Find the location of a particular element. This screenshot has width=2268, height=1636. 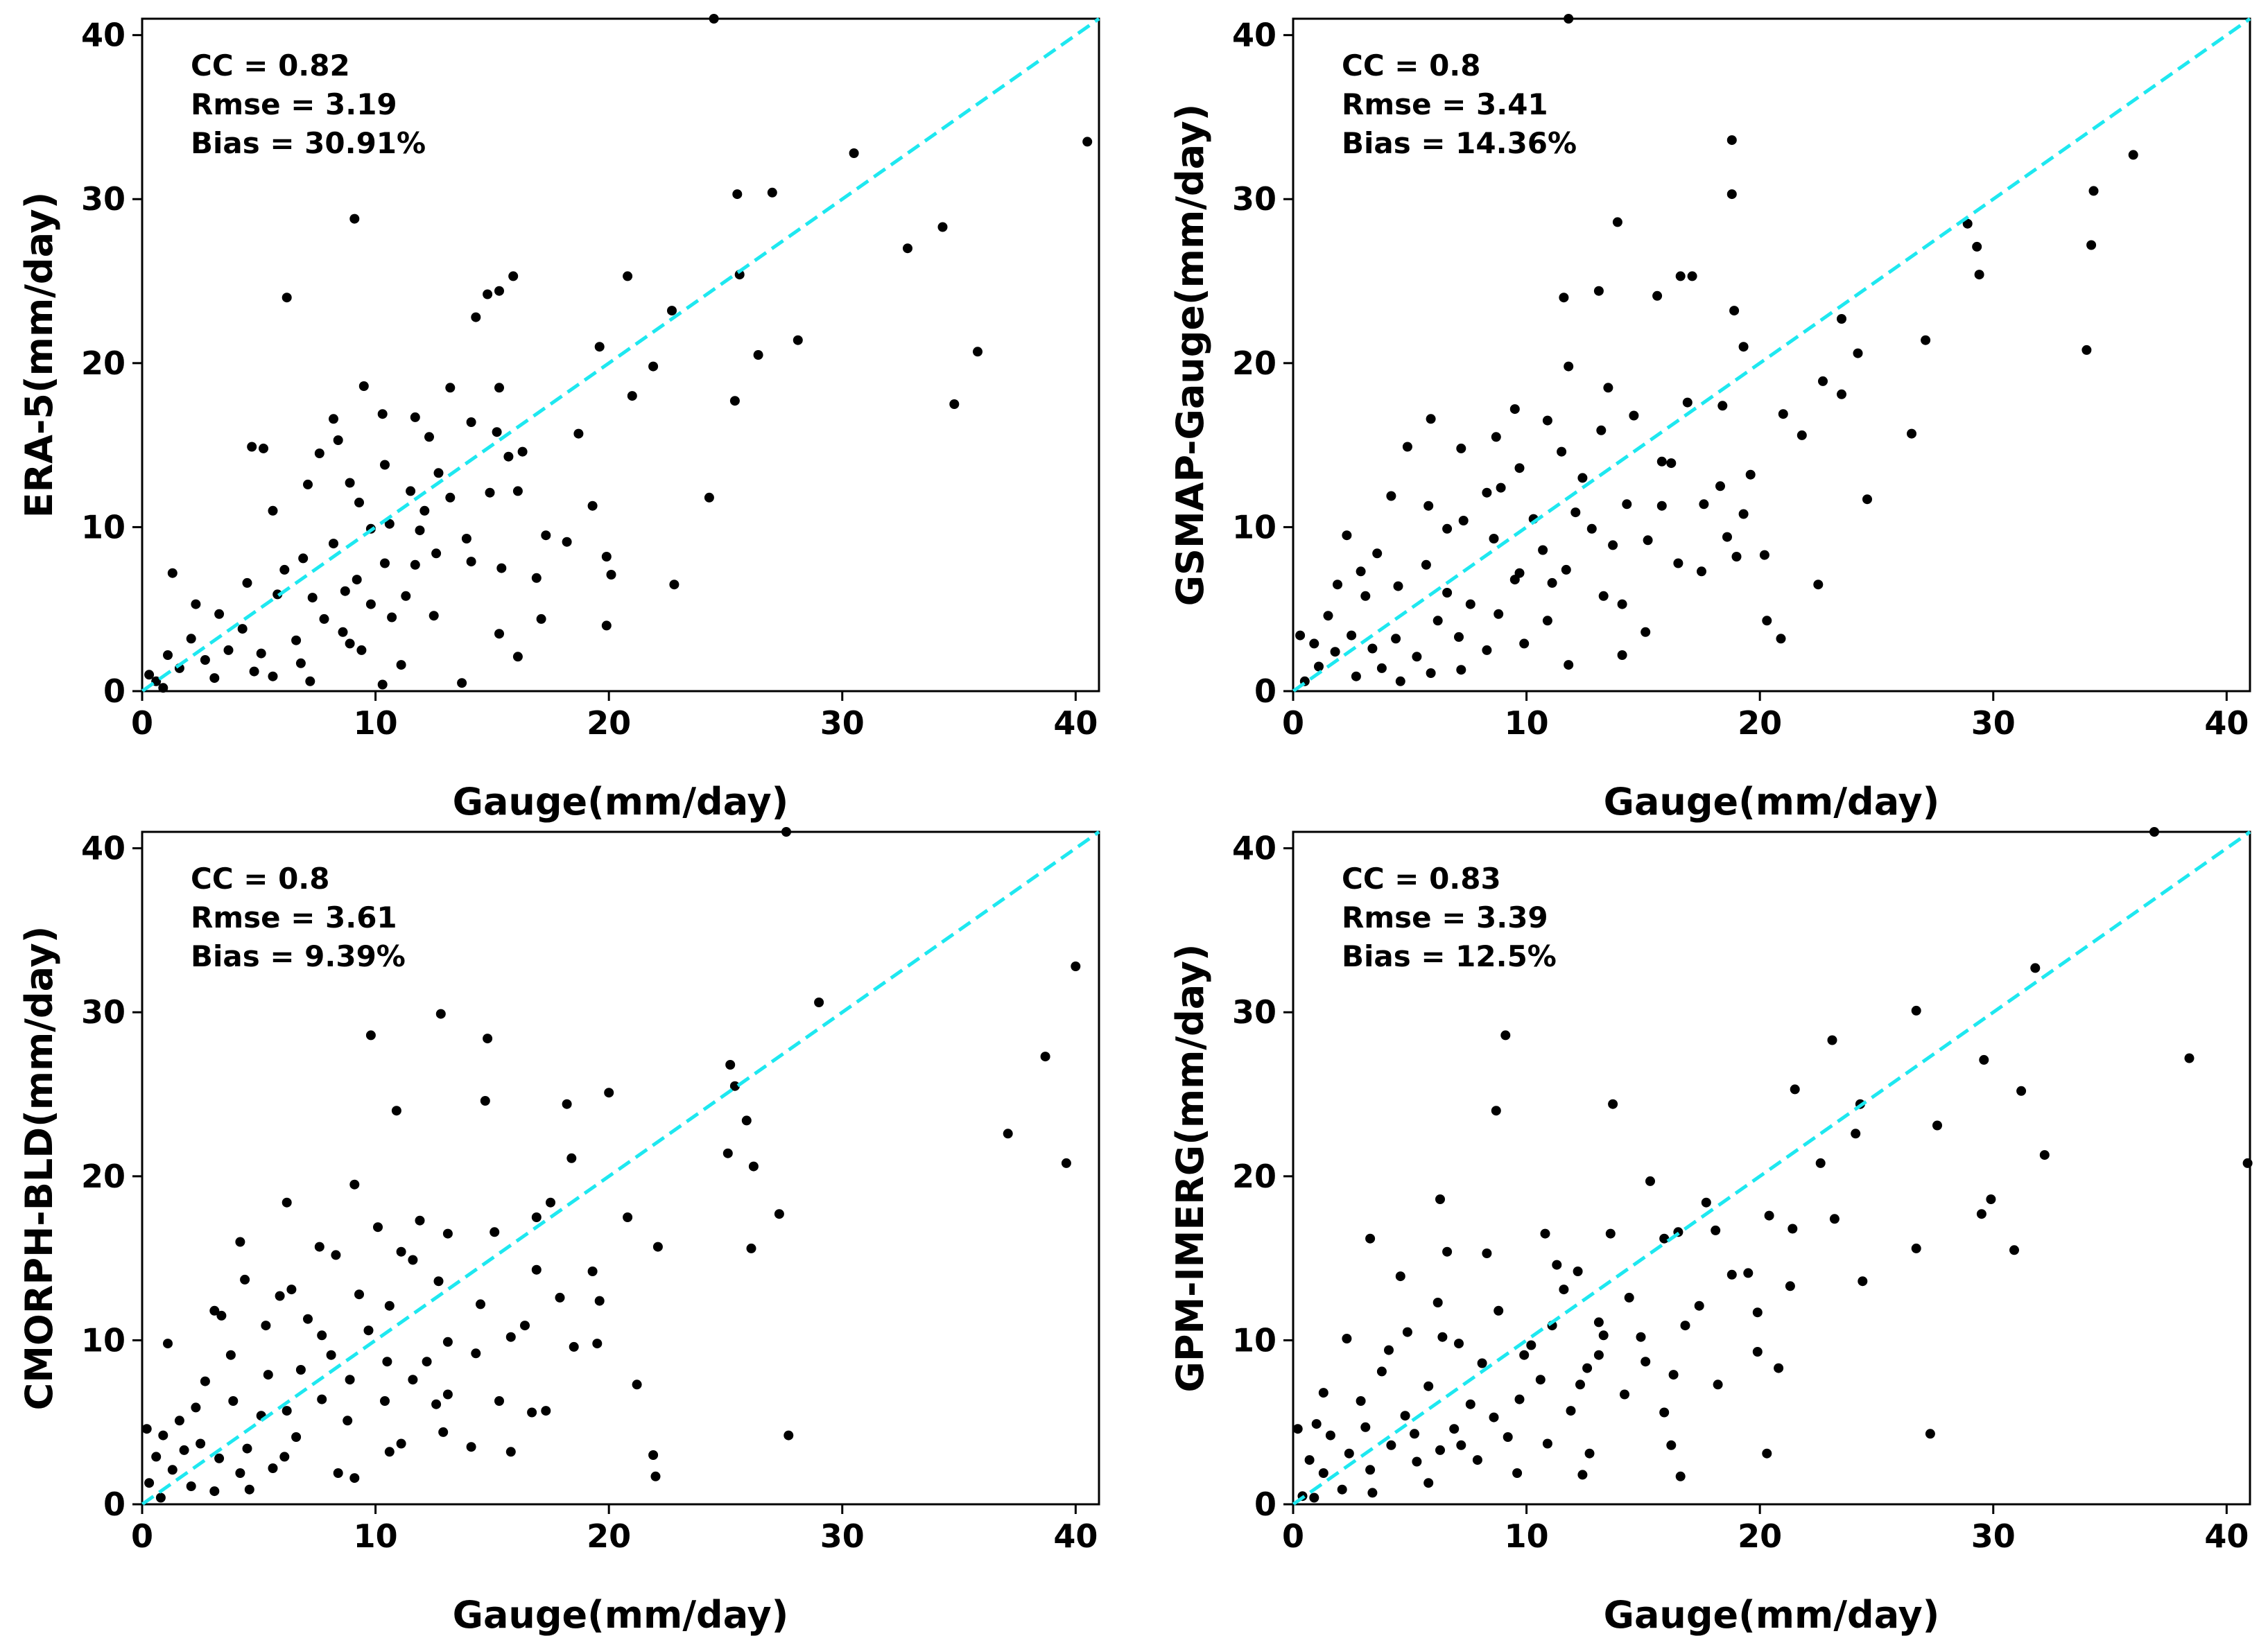

x-tick-label: 10 is located at coordinates (1527, 723).